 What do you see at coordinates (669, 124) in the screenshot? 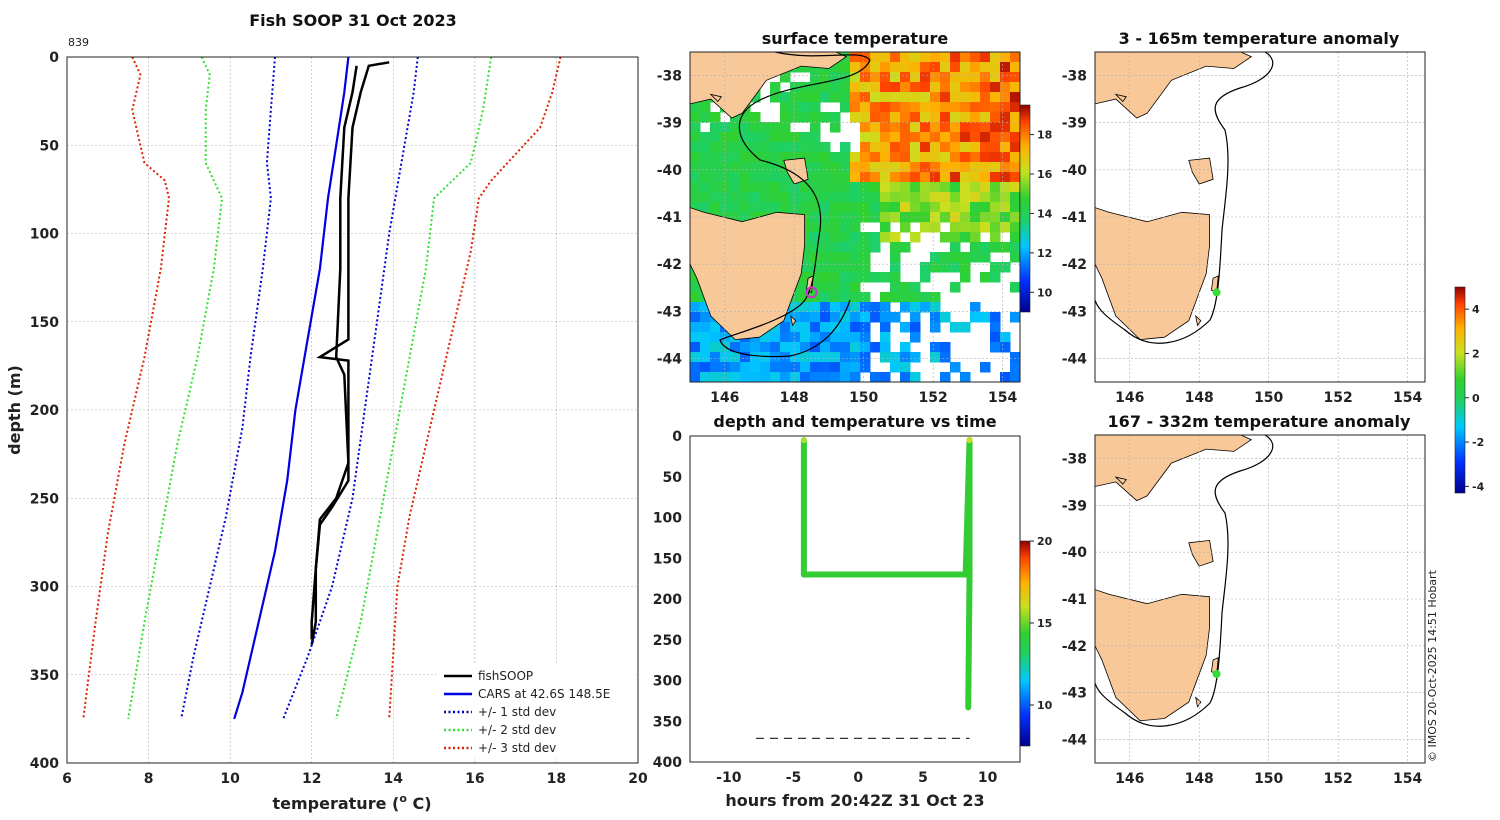
I see `map-y-tick-label: -39` at bounding box center [669, 124].